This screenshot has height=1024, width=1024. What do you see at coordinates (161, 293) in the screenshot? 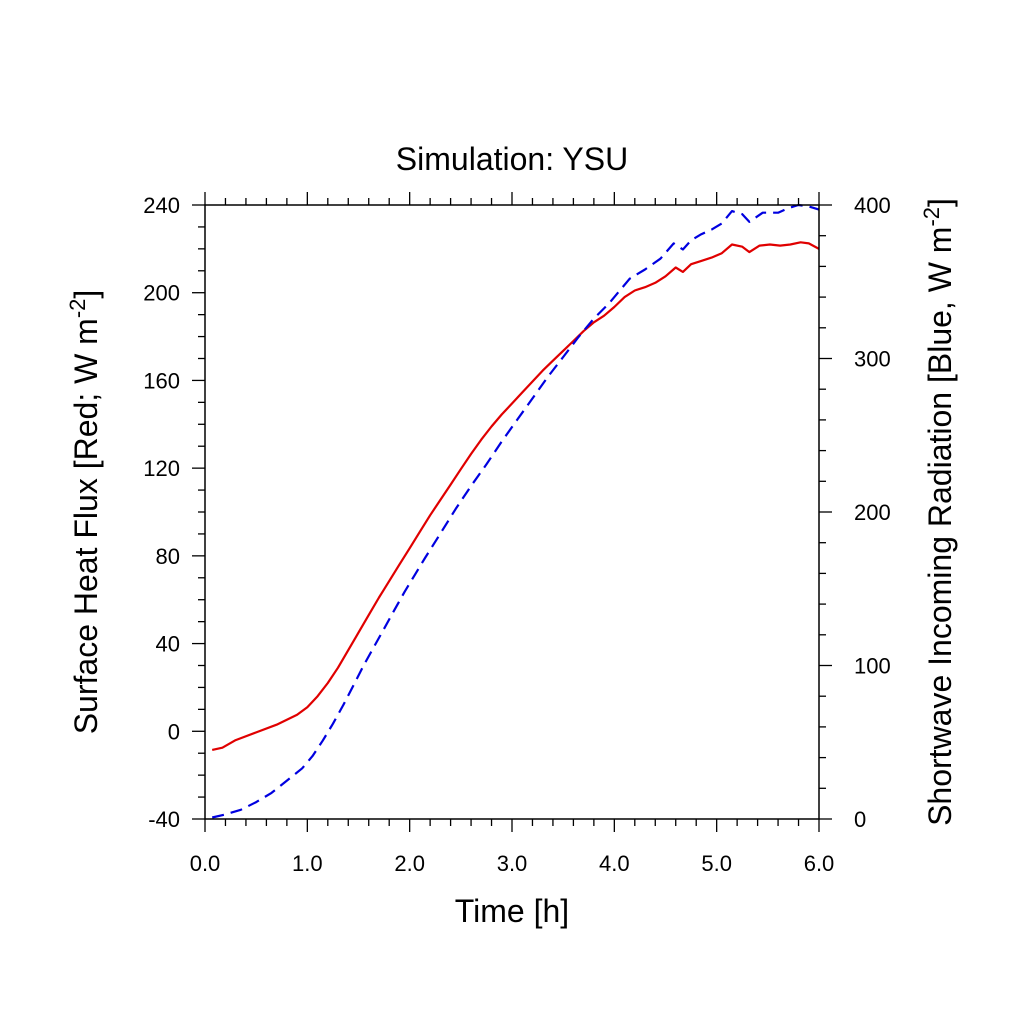
I see `y-left-tick-label: 200` at bounding box center [161, 293].